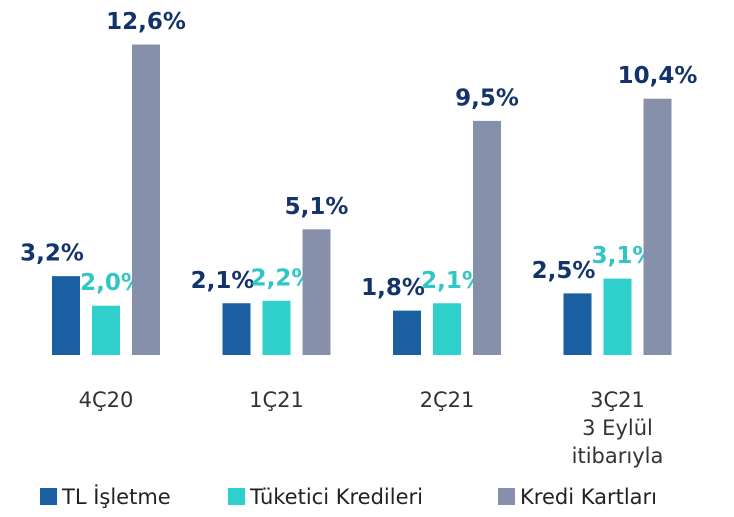  I want to click on value-label: 10,4%, so click(658, 76).